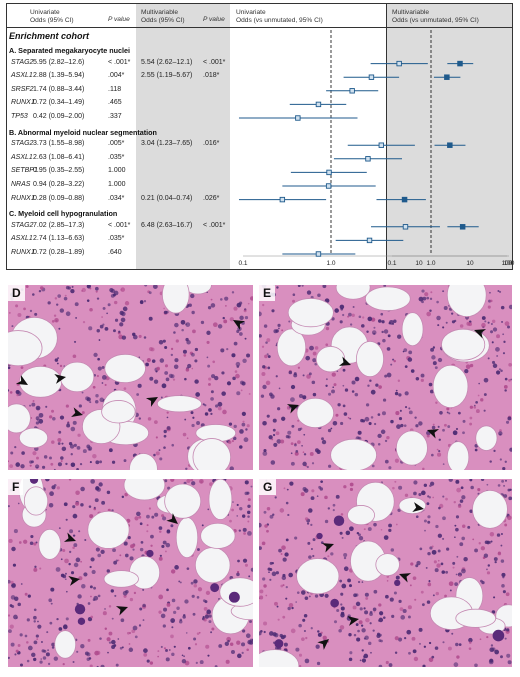 Image resolution: width=520 pixels, height=677 pixels. I want to click on histology-image-e, so click(385, 377).